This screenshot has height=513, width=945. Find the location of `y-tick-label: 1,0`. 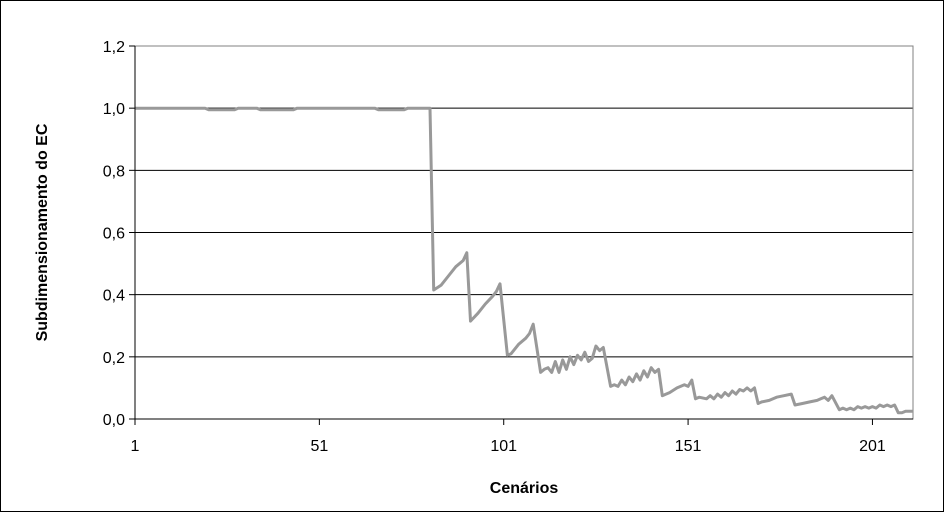

y-tick-label: 1,0 is located at coordinates (114, 109).